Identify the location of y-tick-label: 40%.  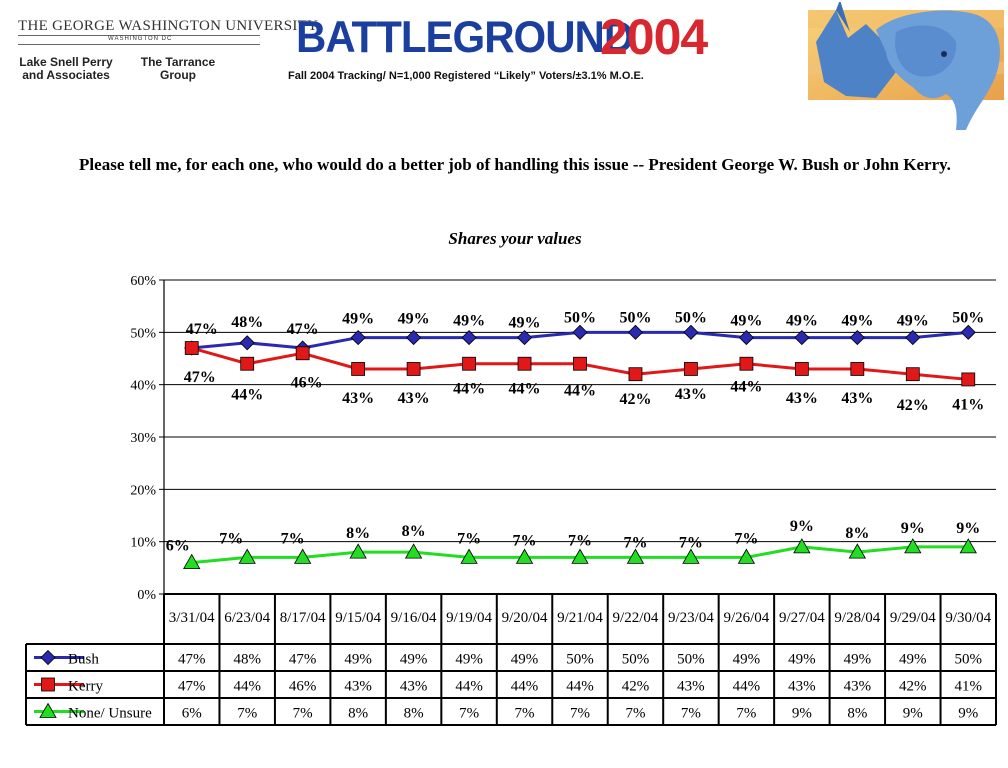
(143, 386).